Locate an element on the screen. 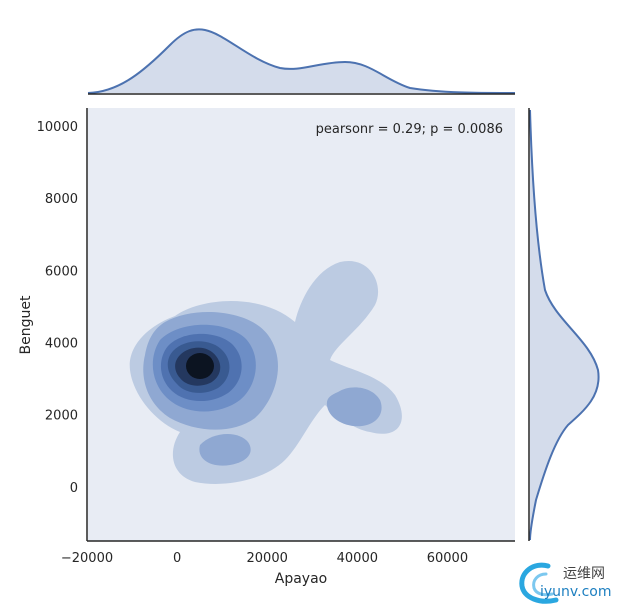 Image resolution: width=623 pixels, height=606 pixels. y-tick-label: 10000 is located at coordinates (57, 127).